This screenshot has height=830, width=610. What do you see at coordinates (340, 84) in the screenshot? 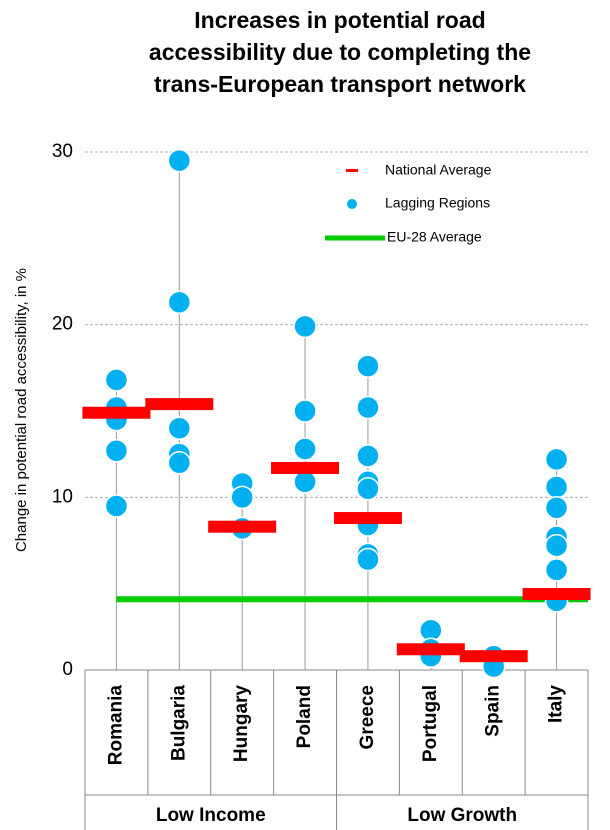
I see `chart-title: trans-European transport network` at bounding box center [340, 84].